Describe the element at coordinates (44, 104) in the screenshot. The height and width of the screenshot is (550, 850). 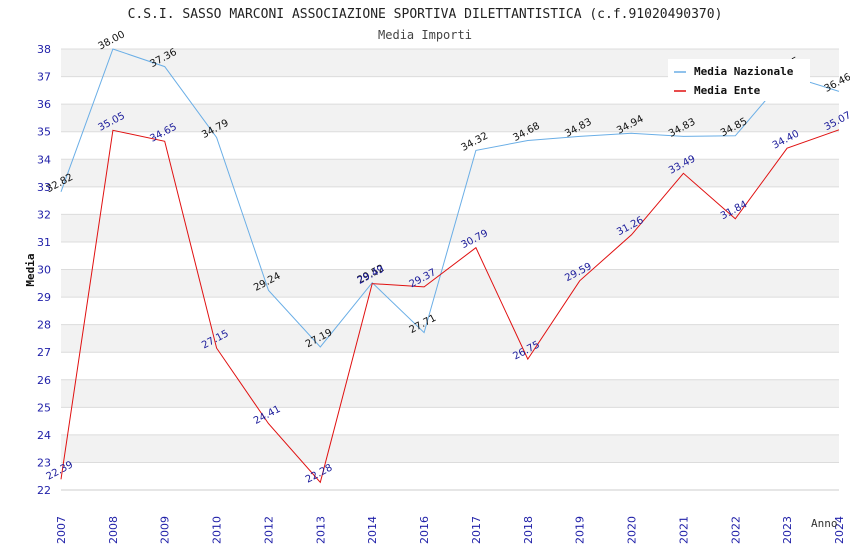
I see `y-tick-label: 36` at that location.